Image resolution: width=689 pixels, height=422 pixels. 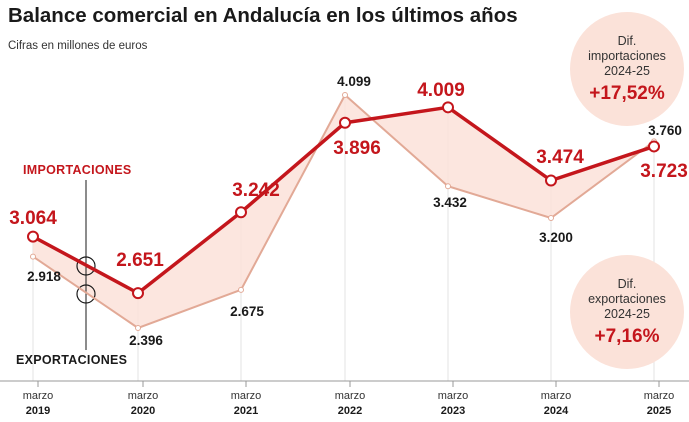 What do you see at coordinates (256, 190) in the screenshot?
I see `imports-data-label: 3.242` at bounding box center [256, 190].